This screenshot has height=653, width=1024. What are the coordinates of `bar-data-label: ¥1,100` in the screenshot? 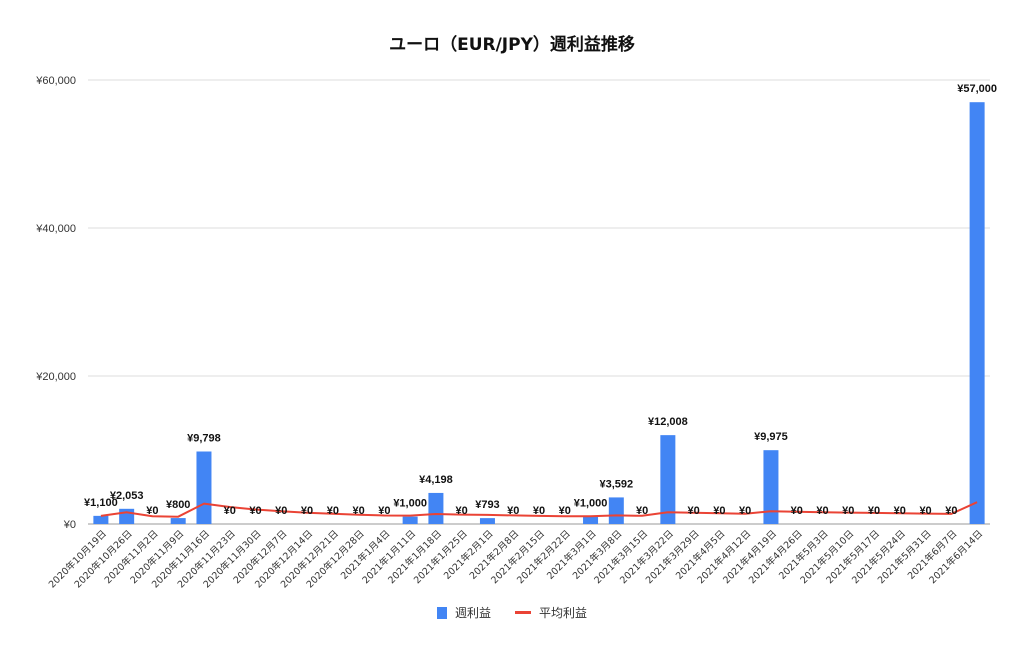 It's located at (101, 503).